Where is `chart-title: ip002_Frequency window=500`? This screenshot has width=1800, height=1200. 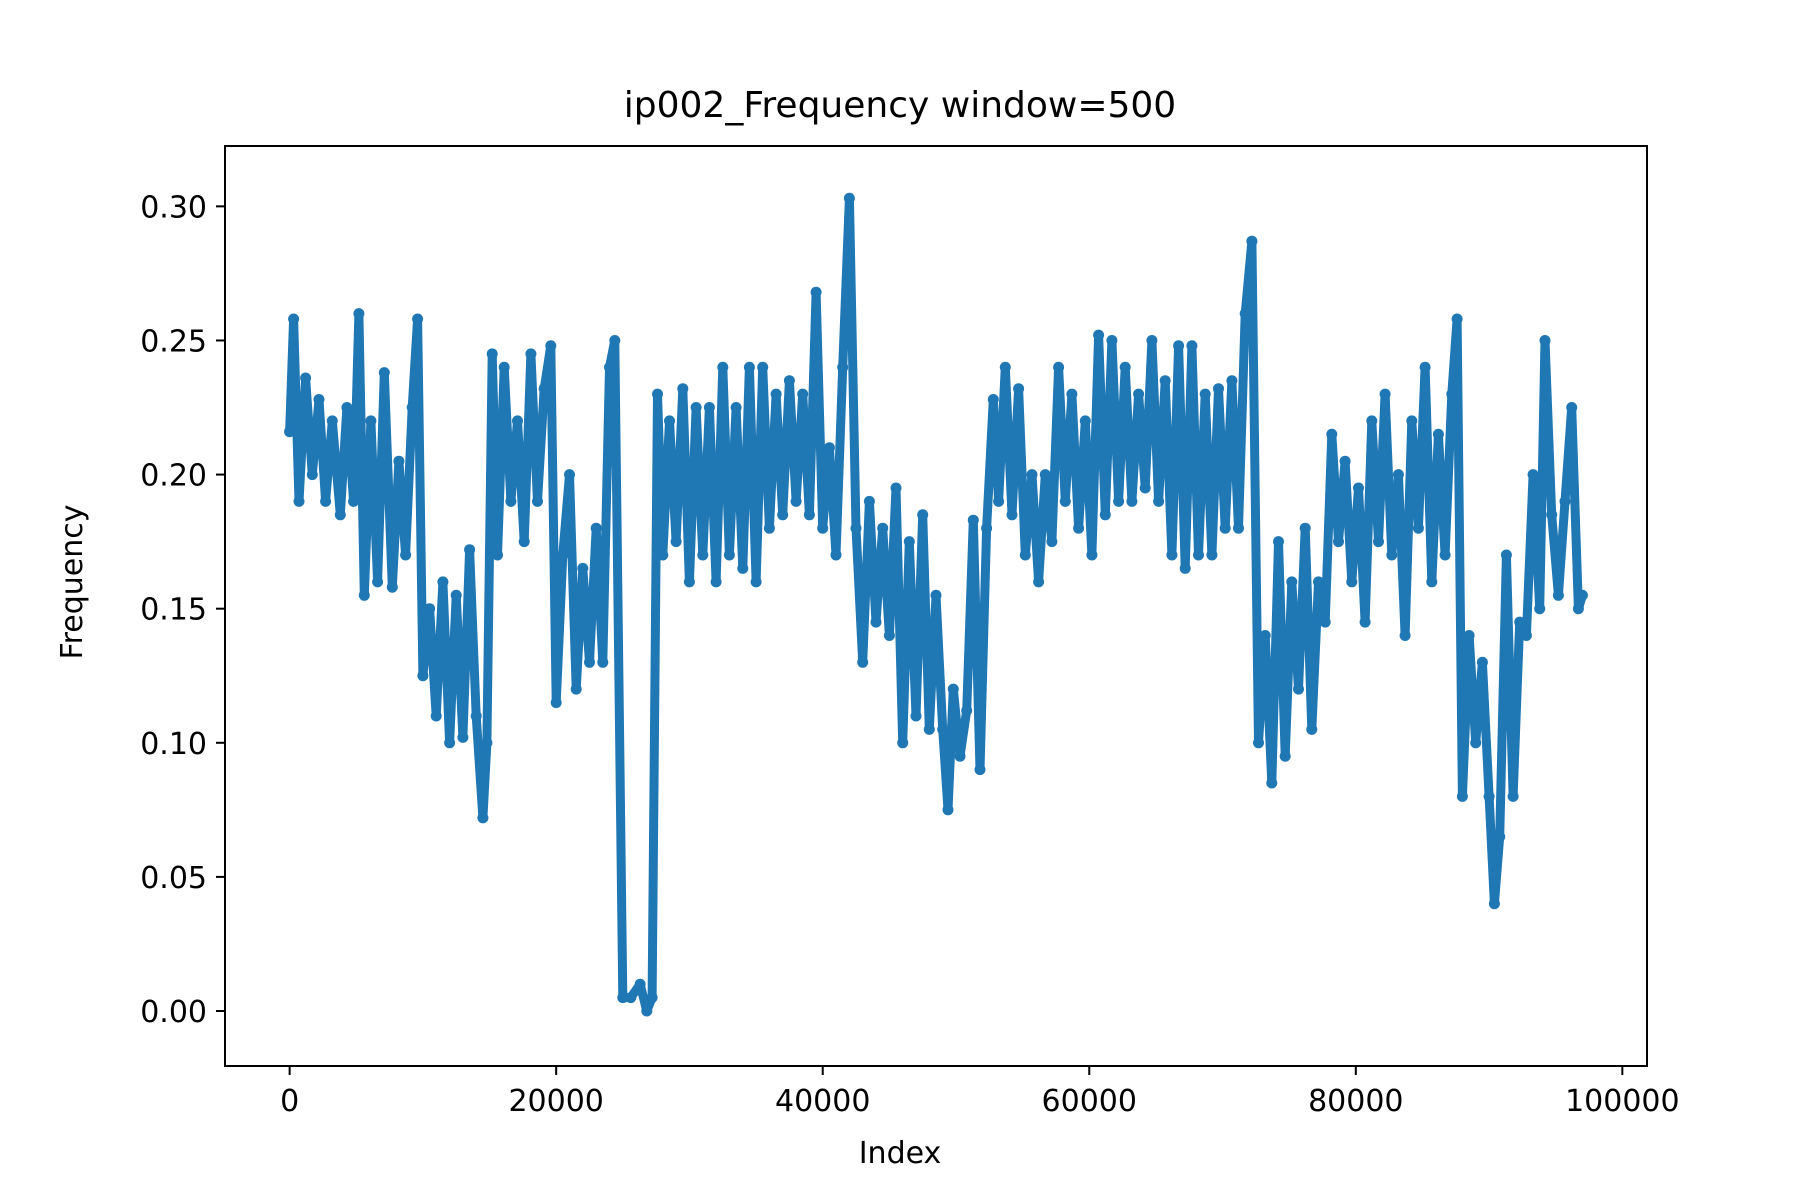
chart-title: ip002_Frequency window=500 is located at coordinates (900, 105).